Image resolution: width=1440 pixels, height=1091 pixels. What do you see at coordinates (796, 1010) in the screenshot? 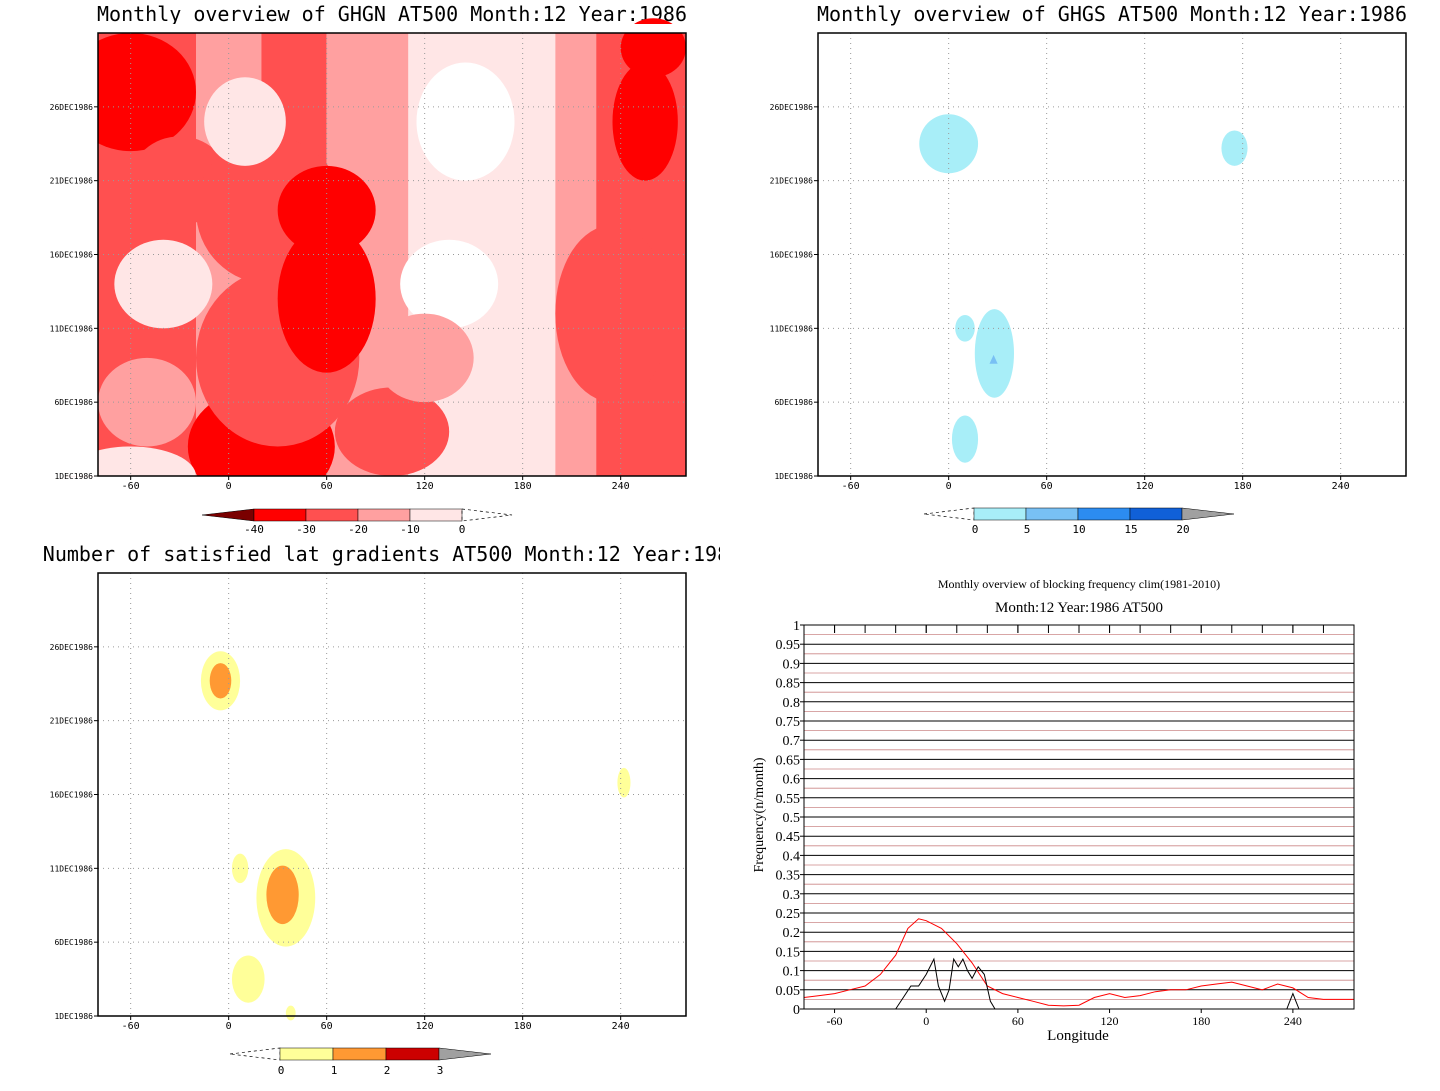
I see `y-tick-label: 0` at bounding box center [796, 1010].